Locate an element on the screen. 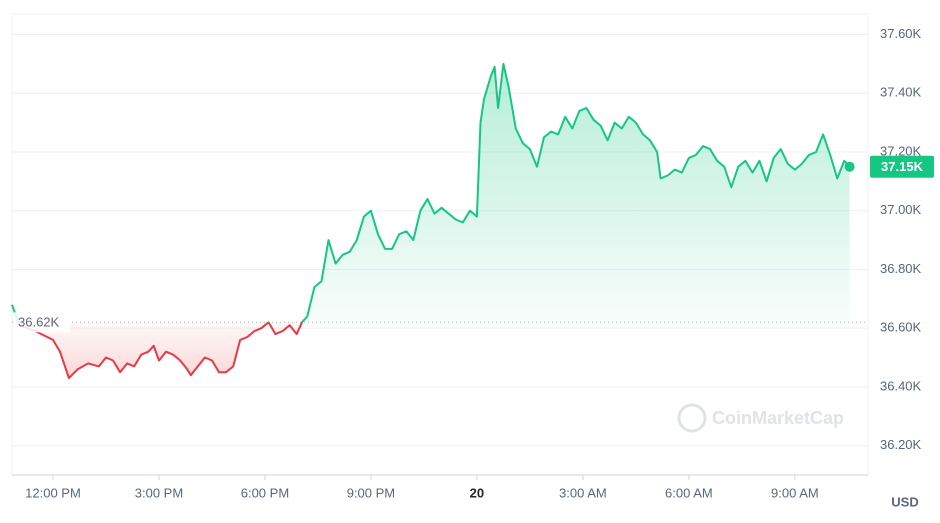 Image resolution: width=940 pixels, height=523 pixels. x-tick-label: 6:00 PM is located at coordinates (265, 492).